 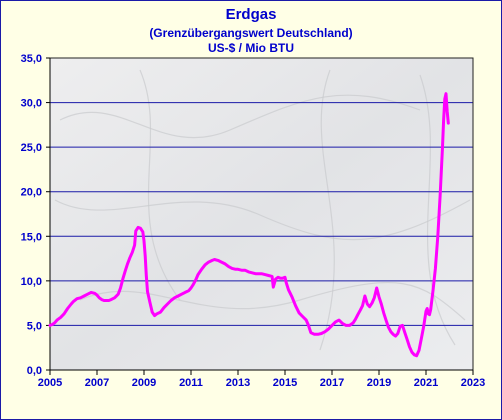 I want to click on x-tick-label: 2007, so click(x=97, y=383).